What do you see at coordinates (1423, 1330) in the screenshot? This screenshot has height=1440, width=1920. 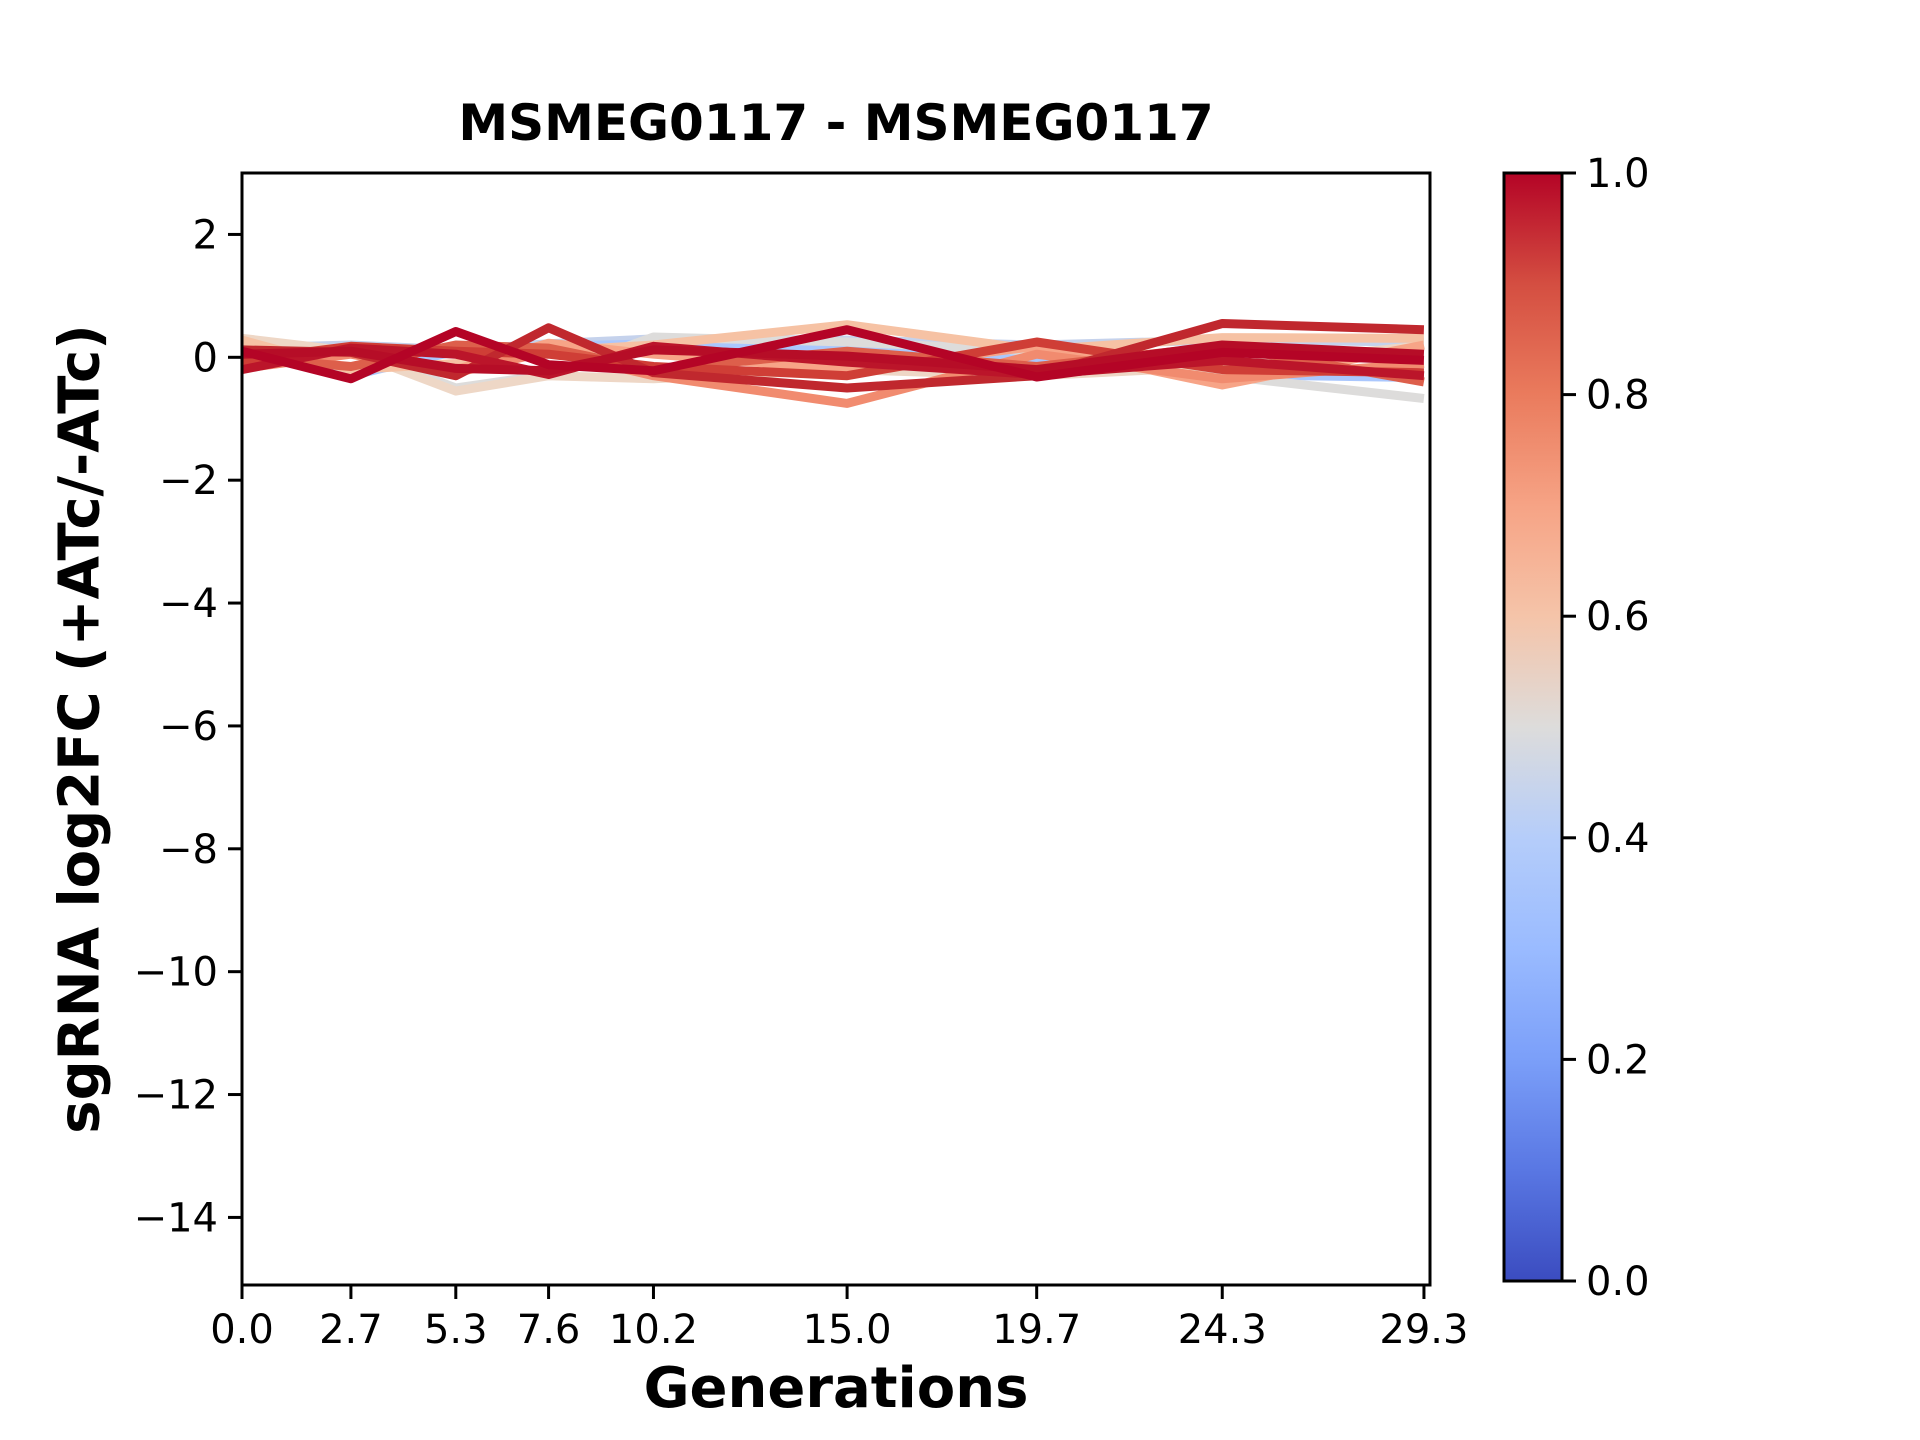 I see `x-tick-label: 29.3` at bounding box center [1423, 1330].